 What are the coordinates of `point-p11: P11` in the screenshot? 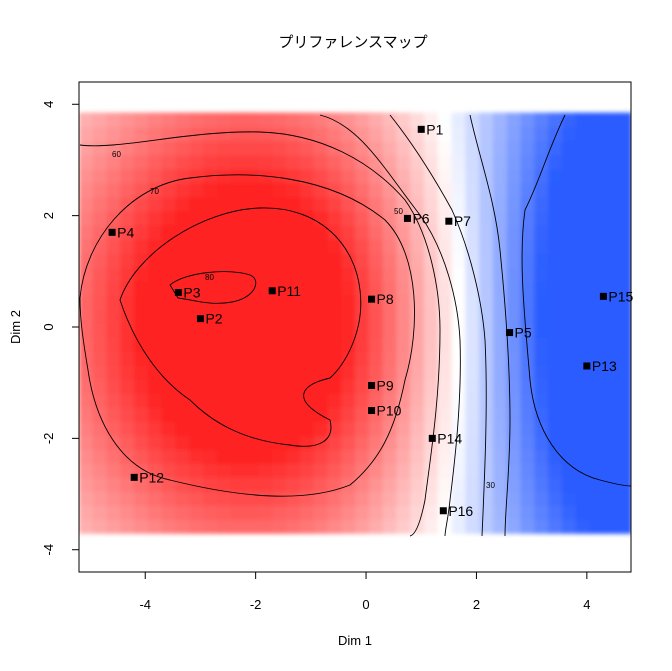 It's located at (284, 291).